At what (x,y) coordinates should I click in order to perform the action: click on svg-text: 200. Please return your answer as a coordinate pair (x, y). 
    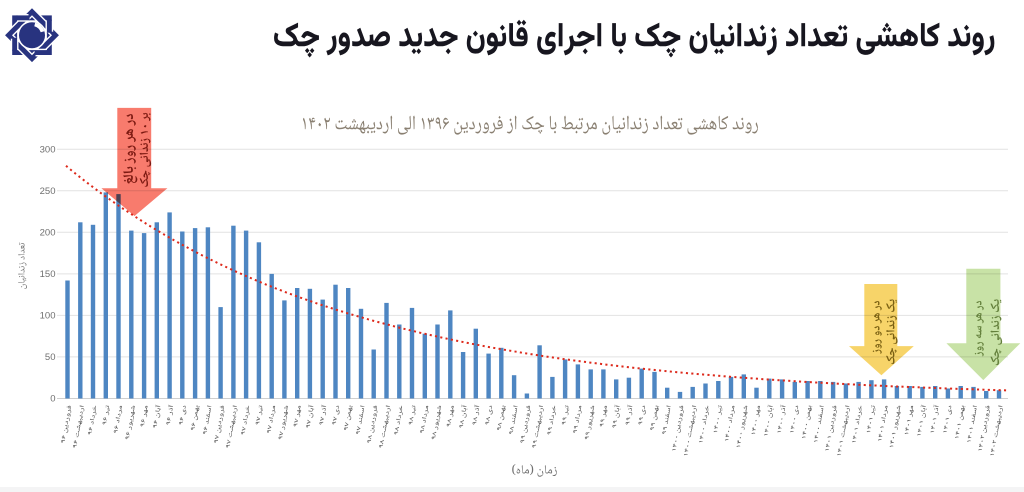
    Looking at the image, I should click on (48, 233).